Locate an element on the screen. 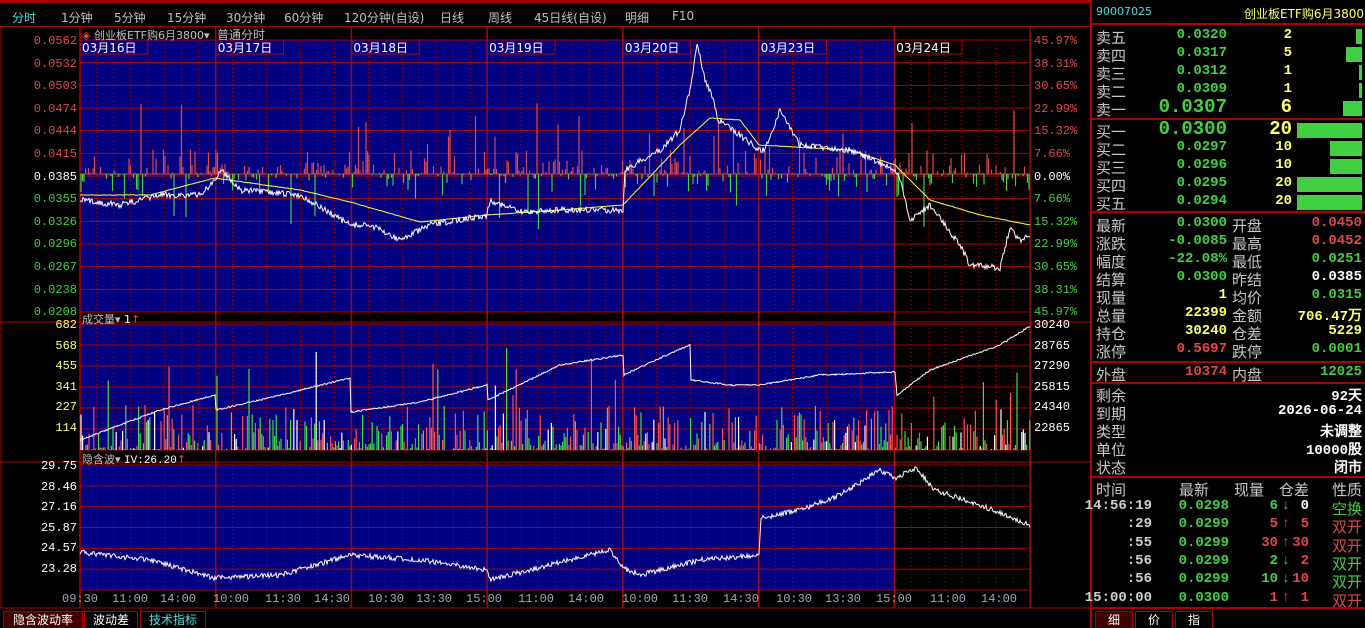 The image size is (1365, 628). tab-11: F10 is located at coordinates (683, 16).